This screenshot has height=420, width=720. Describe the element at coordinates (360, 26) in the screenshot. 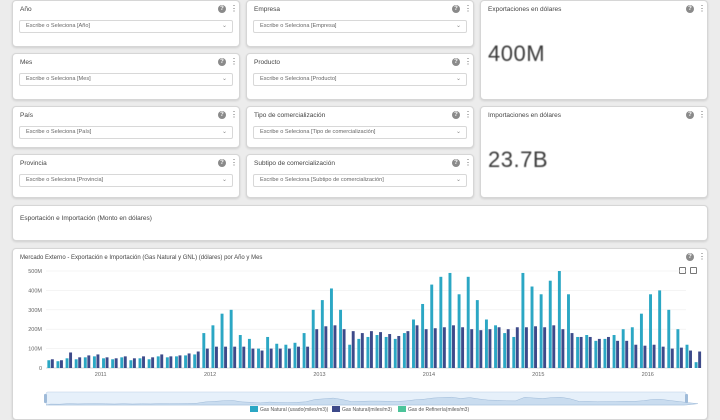

I see `empresa-select: Escribe o Seleciona [Empresa] ⌄` at that location.